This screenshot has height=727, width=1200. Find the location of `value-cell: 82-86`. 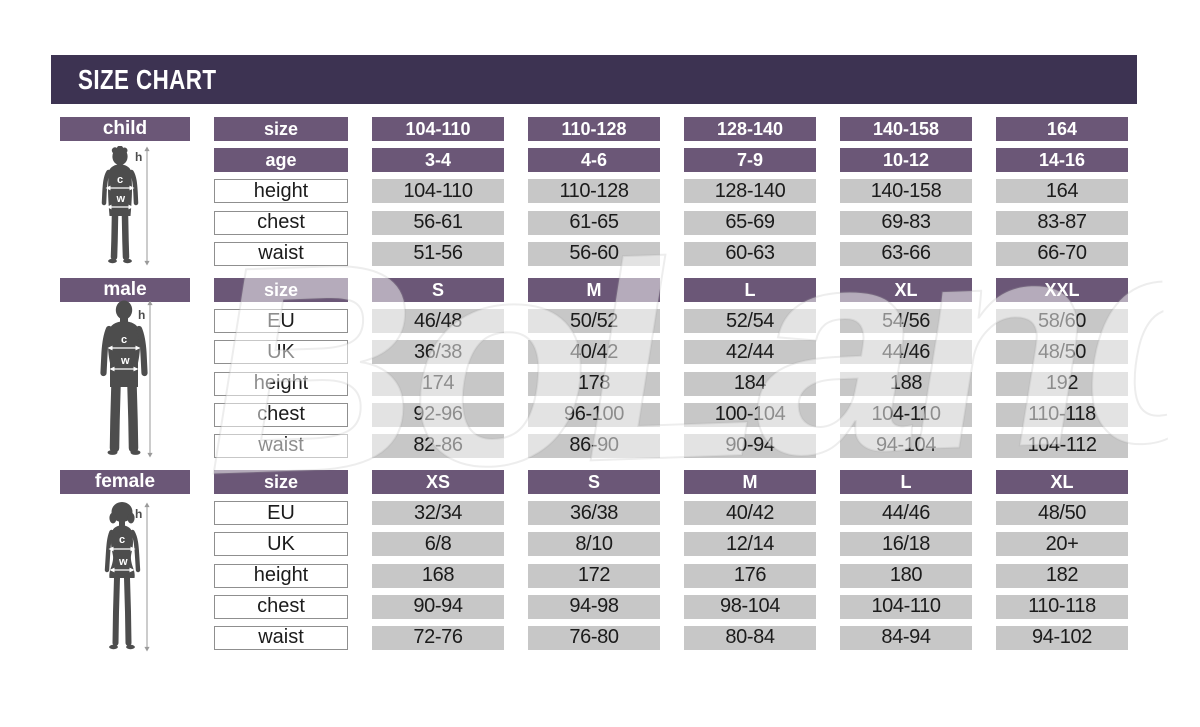

value-cell: 82-86 is located at coordinates (438, 445).